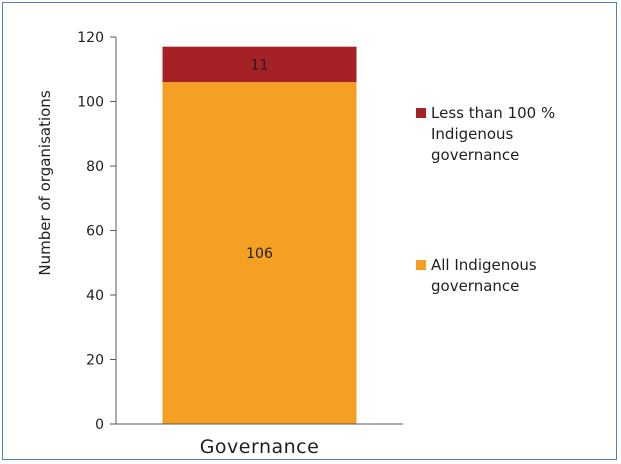 The height and width of the screenshot is (464, 621). What do you see at coordinates (493, 113) in the screenshot?
I see `legend-label: Less than 100 %` at bounding box center [493, 113].